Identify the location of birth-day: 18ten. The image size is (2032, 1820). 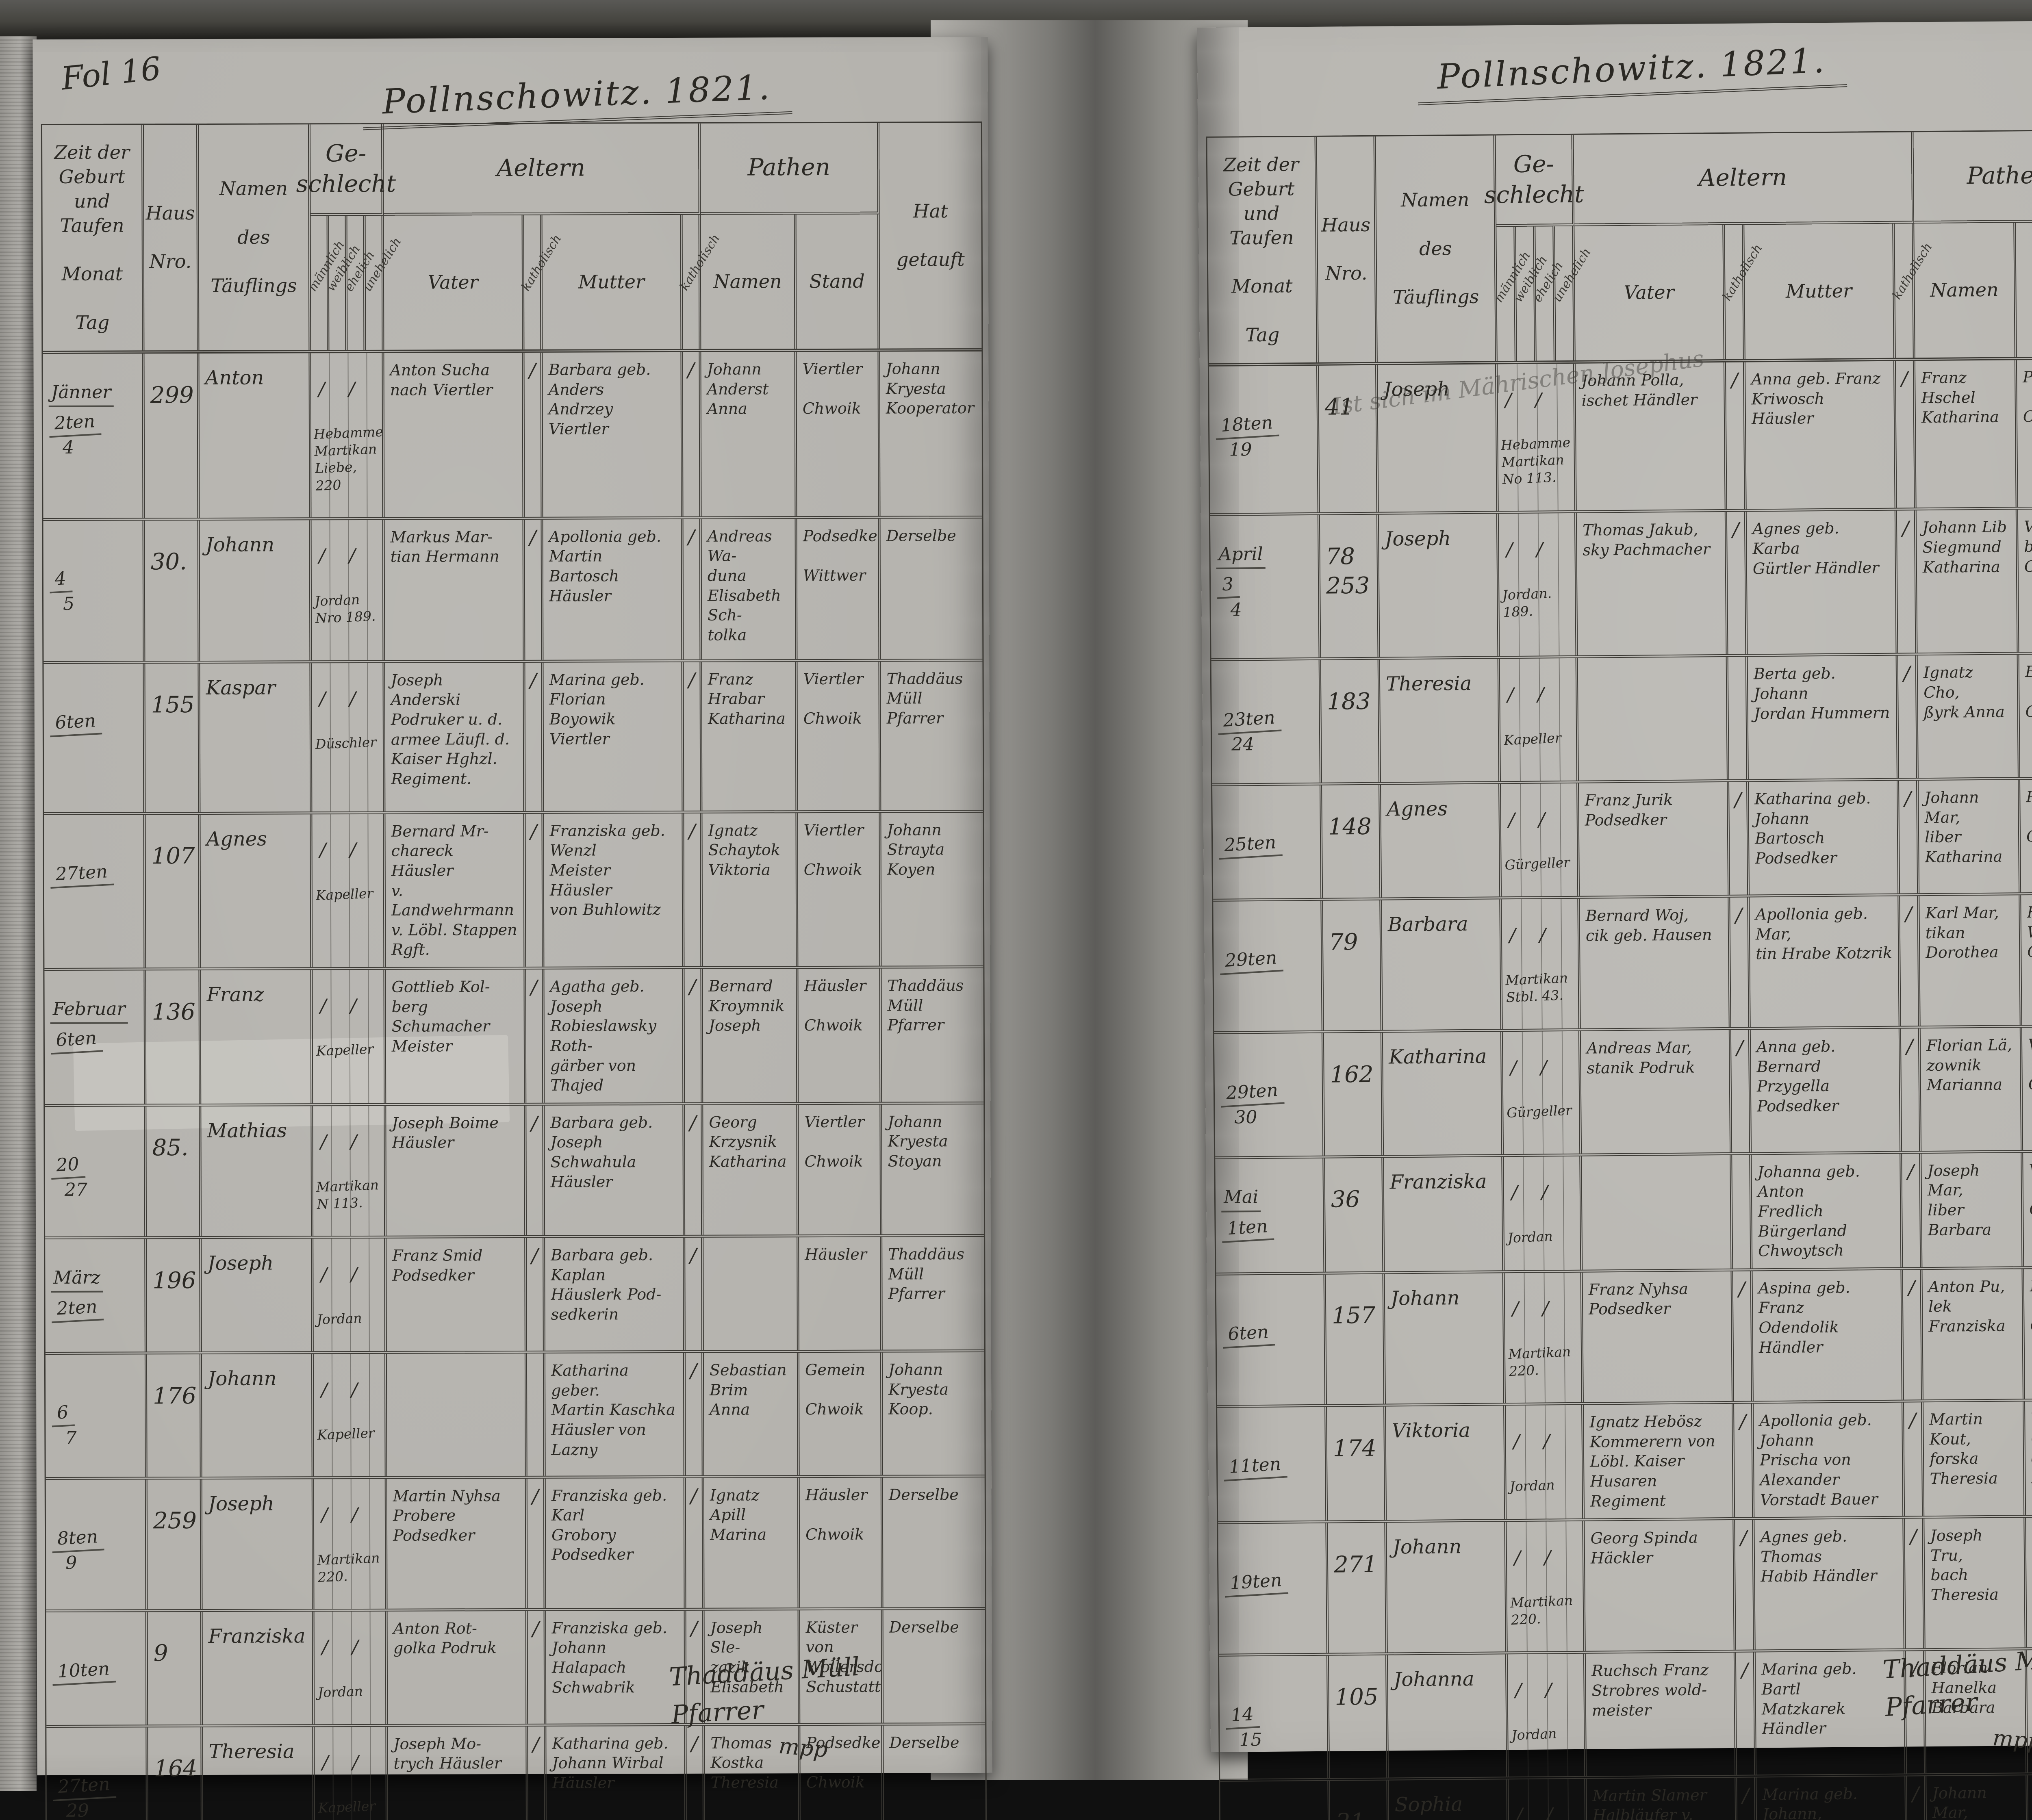
(1246, 426).